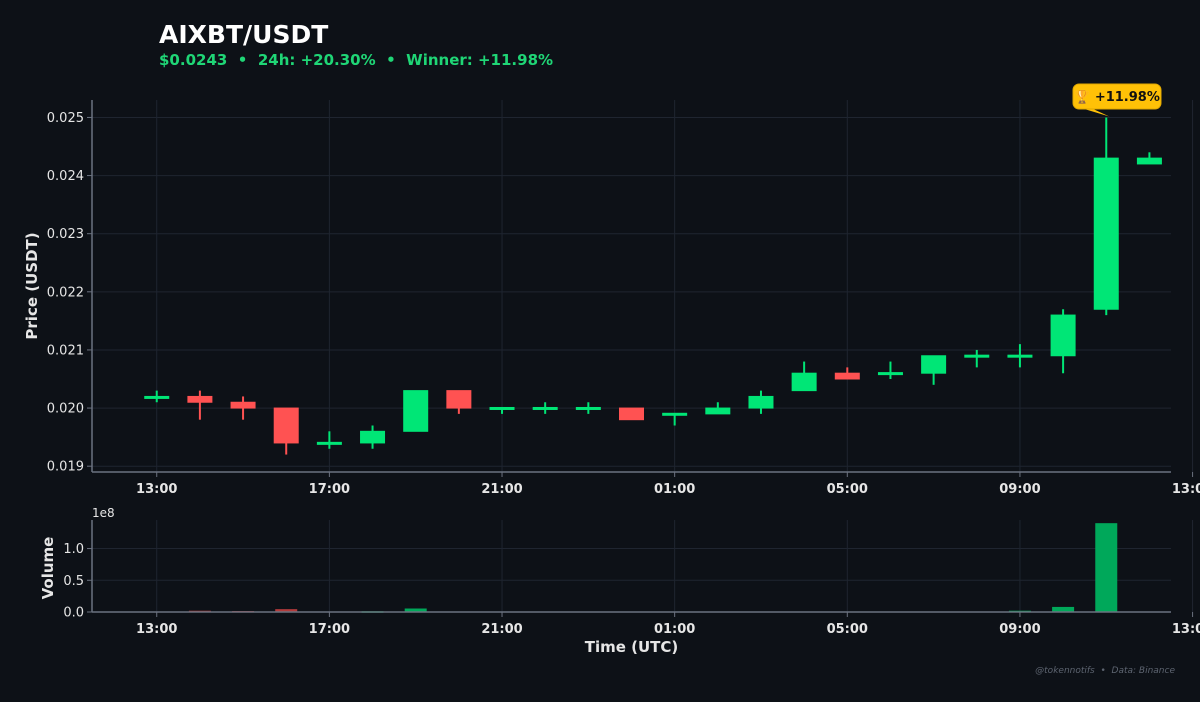  I want to click on winner-value: Winner: +11.98%, so click(480, 60).